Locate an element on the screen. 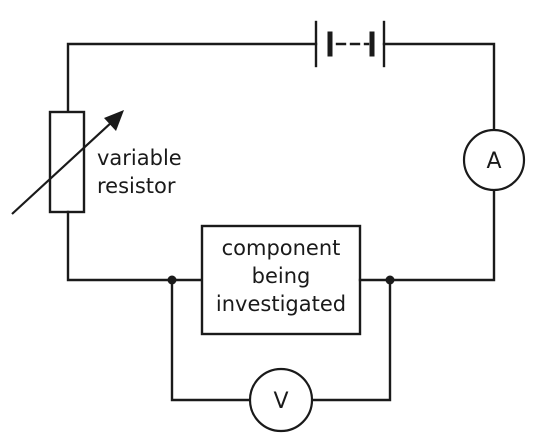 This screenshot has width=555, height=446. component-label-line3: investigated is located at coordinates (281, 304).